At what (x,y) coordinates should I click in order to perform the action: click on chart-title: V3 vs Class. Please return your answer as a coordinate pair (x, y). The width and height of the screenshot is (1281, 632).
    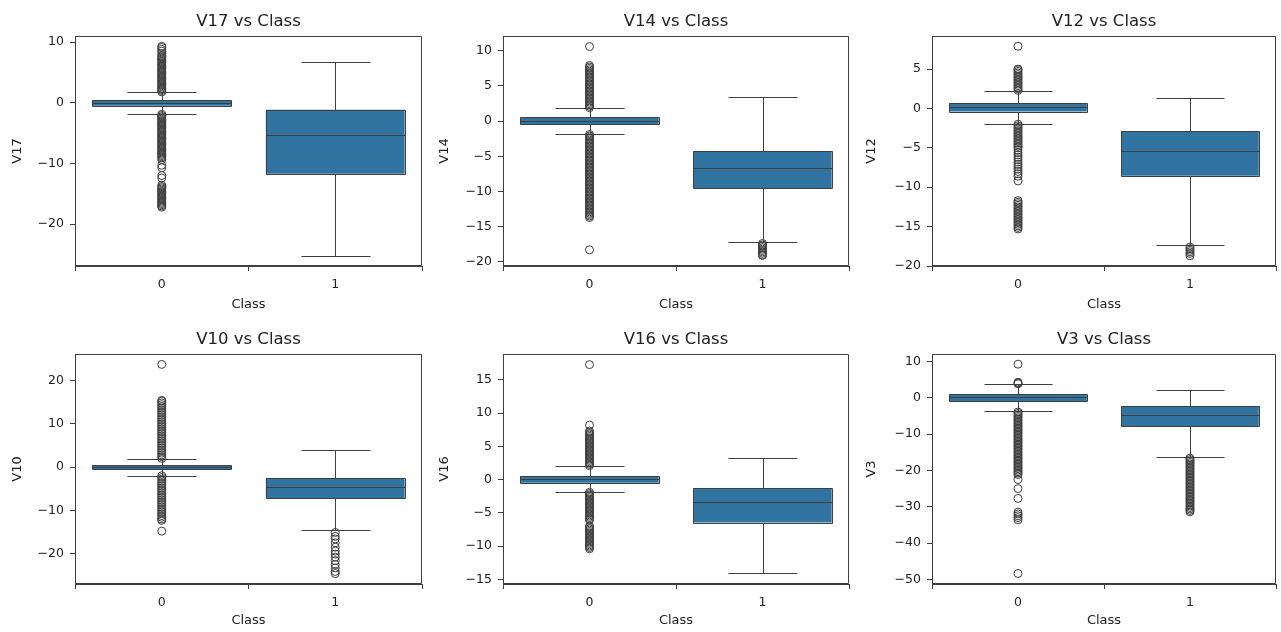
    Looking at the image, I should click on (1104, 339).